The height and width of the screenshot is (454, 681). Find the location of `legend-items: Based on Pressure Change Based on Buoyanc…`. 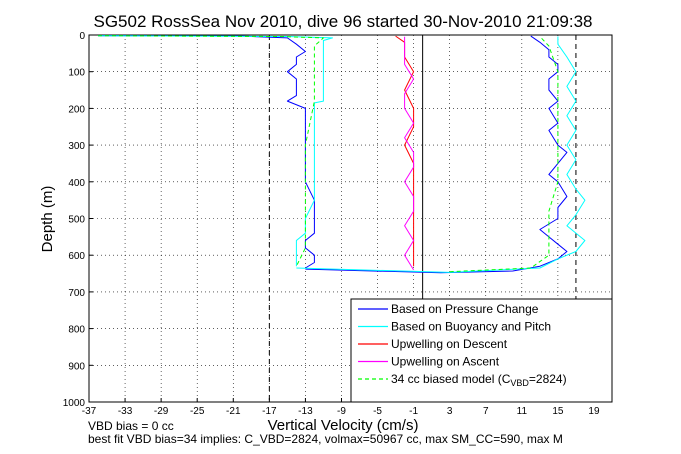

legend-items: Based on Pressure Change Based on Buoyanc… is located at coordinates (462, 345).